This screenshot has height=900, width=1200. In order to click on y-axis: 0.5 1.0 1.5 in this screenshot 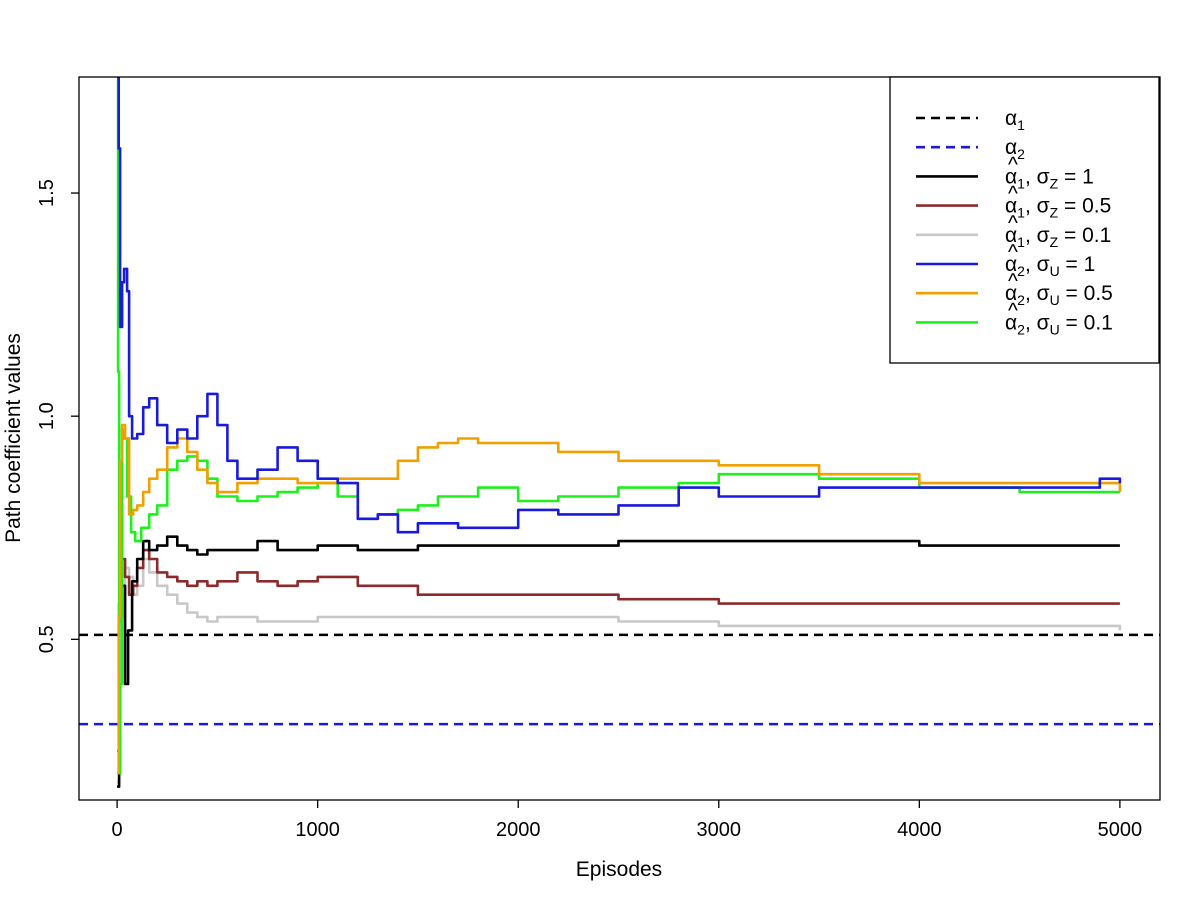, I will do `click(57, 416)`.